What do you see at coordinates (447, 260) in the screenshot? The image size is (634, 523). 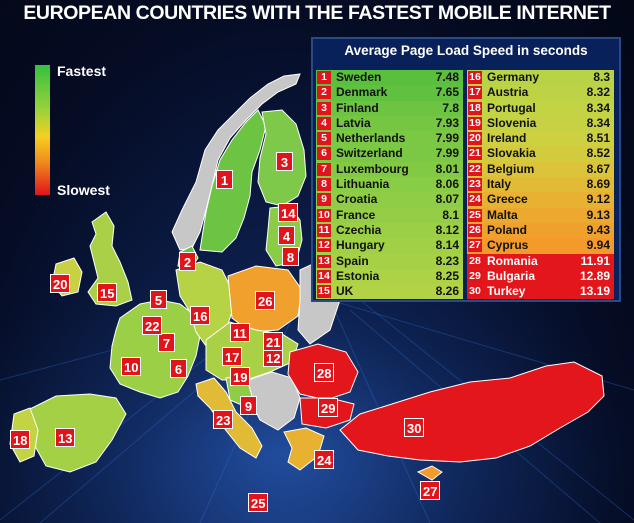 I see `load-time-value: 8.23` at bounding box center [447, 260].